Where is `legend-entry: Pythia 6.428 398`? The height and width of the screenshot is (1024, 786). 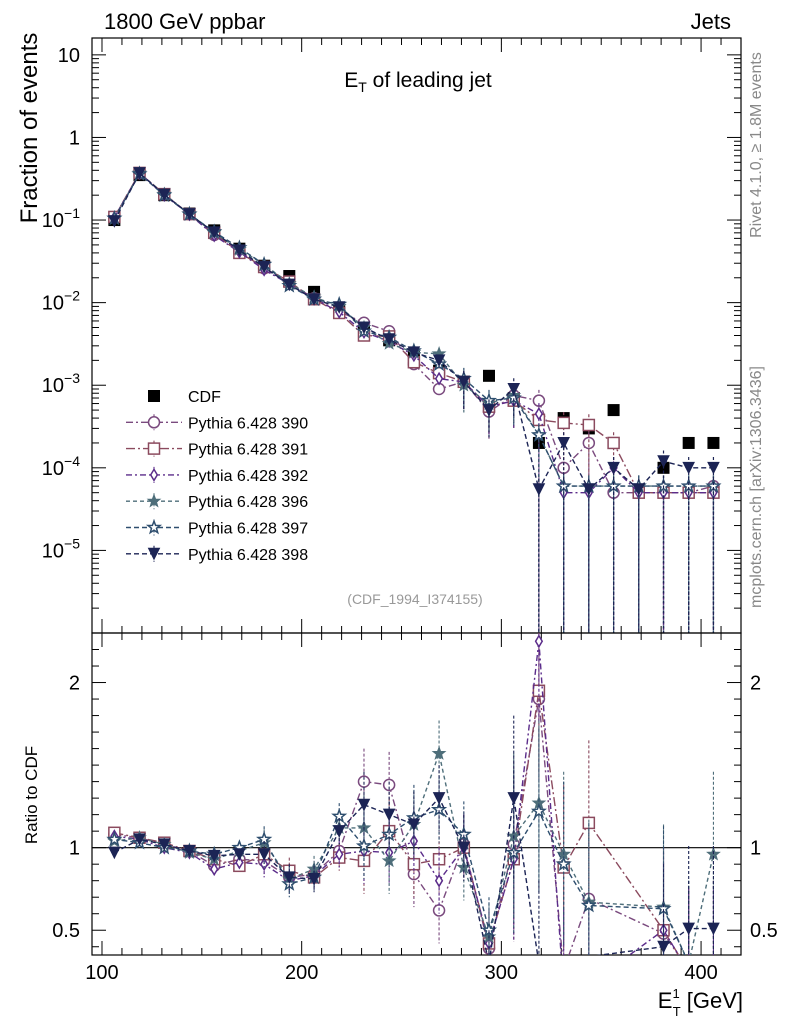
legend-entry: Pythia 6.428 398 is located at coordinates (217, 554).